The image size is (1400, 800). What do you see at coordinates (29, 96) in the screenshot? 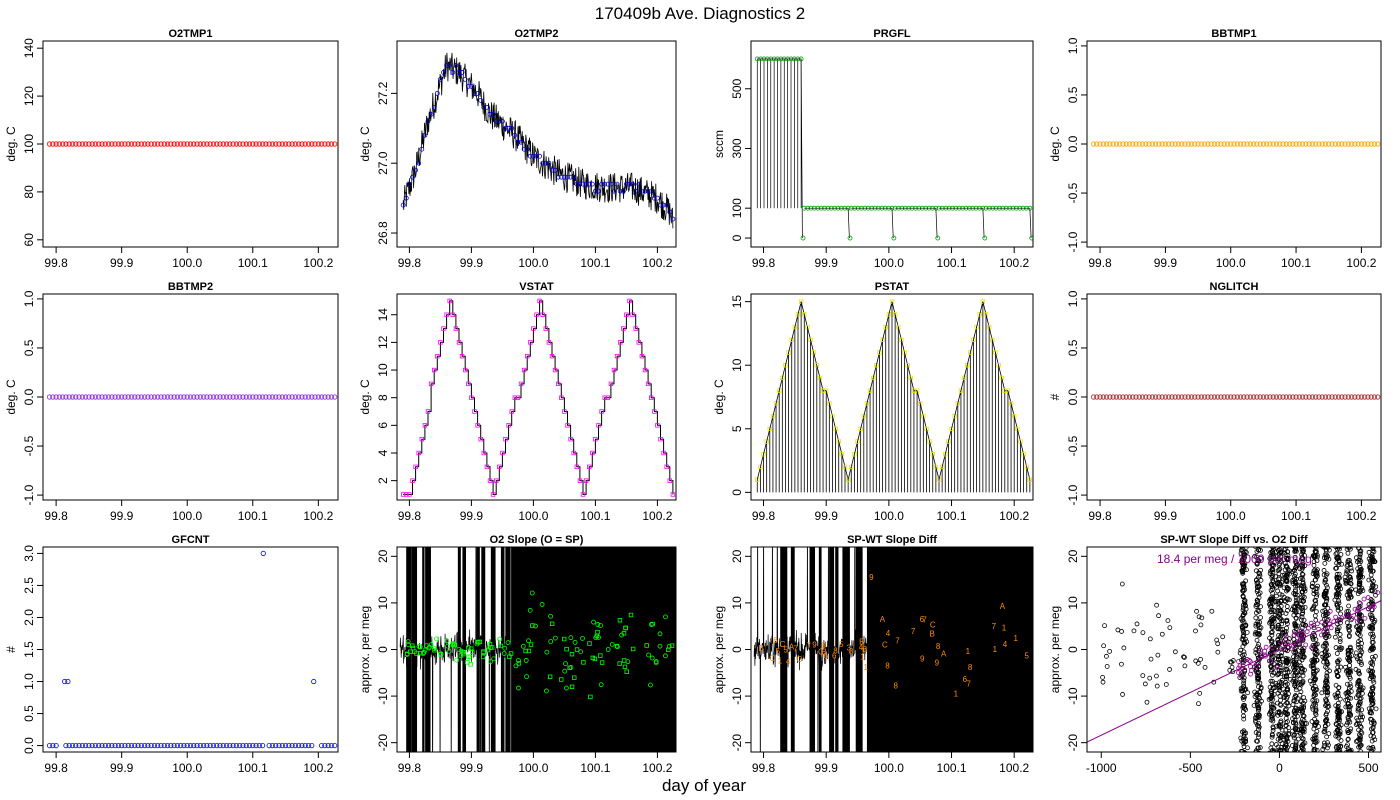
I see `y-tick-label: 120` at bounding box center [29, 96].